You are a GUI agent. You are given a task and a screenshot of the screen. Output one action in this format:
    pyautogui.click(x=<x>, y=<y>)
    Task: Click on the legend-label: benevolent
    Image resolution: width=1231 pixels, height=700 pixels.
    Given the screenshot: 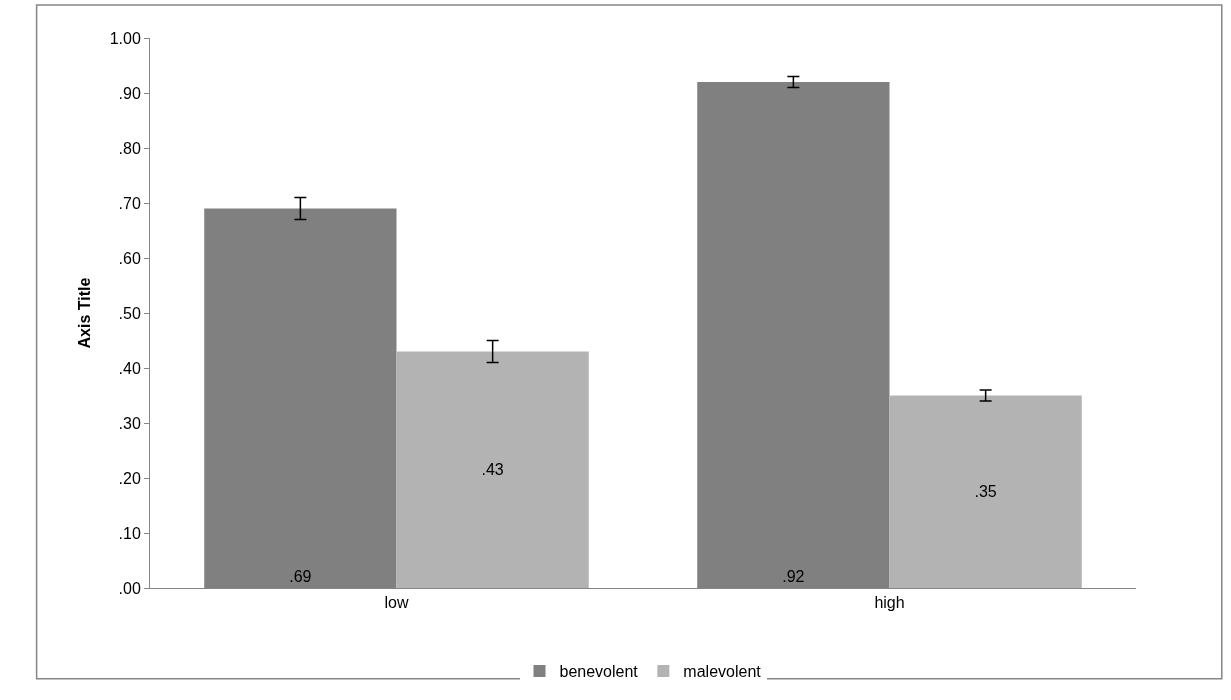 What is the action you would take?
    pyautogui.click(x=599, y=672)
    